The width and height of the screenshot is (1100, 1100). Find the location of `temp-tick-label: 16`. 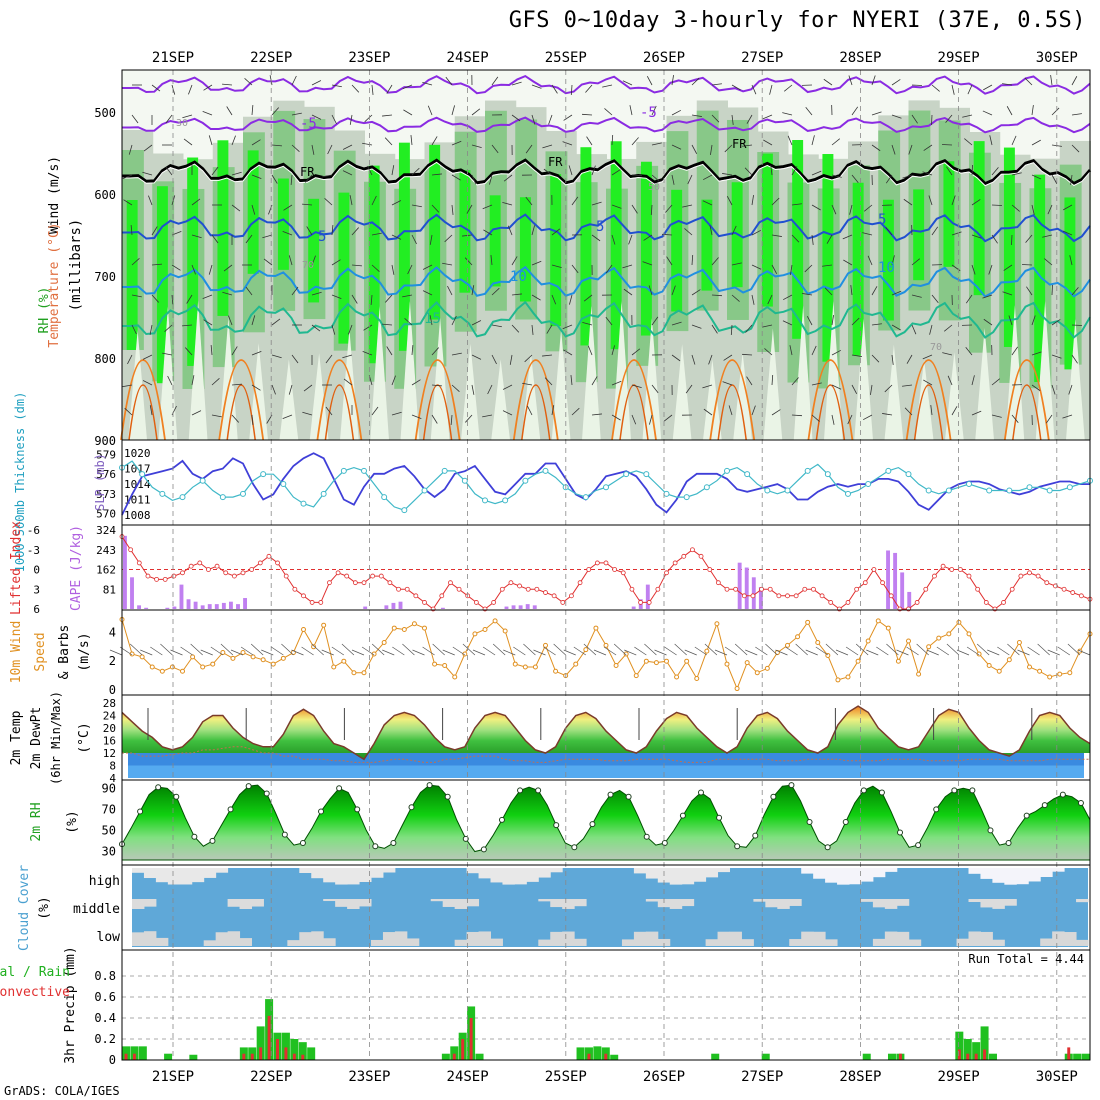

temp-tick-label: 16 is located at coordinates (109, 741).